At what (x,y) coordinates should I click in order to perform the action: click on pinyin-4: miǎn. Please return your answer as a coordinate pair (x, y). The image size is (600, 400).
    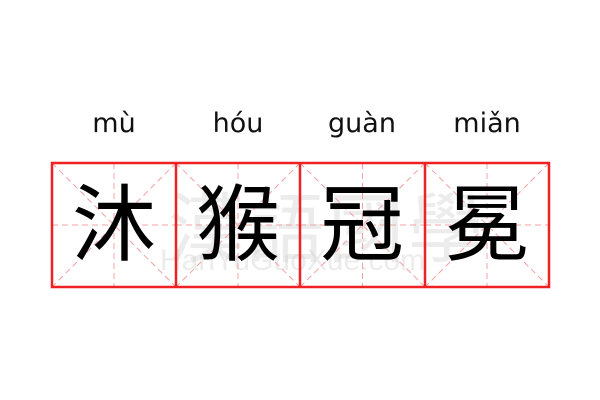
    Looking at the image, I should click on (487, 123).